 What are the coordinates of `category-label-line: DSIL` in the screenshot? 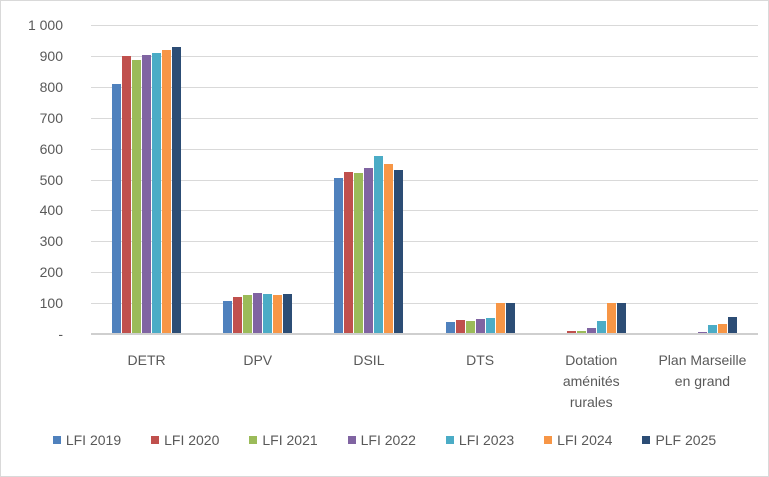 It's located at (369, 360).